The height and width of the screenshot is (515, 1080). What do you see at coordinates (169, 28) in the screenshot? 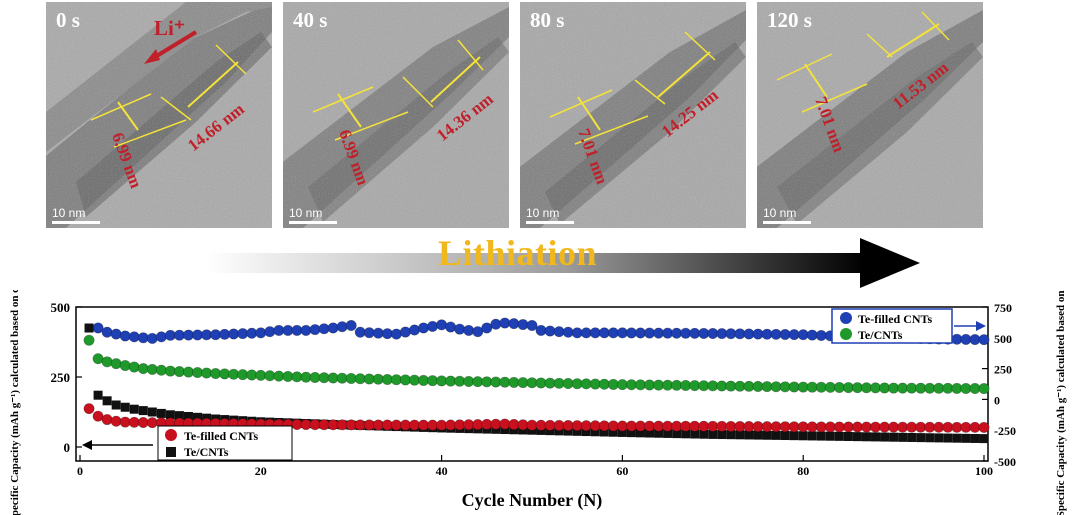
I see `li-ion-label: Li⁺` at bounding box center [169, 28].